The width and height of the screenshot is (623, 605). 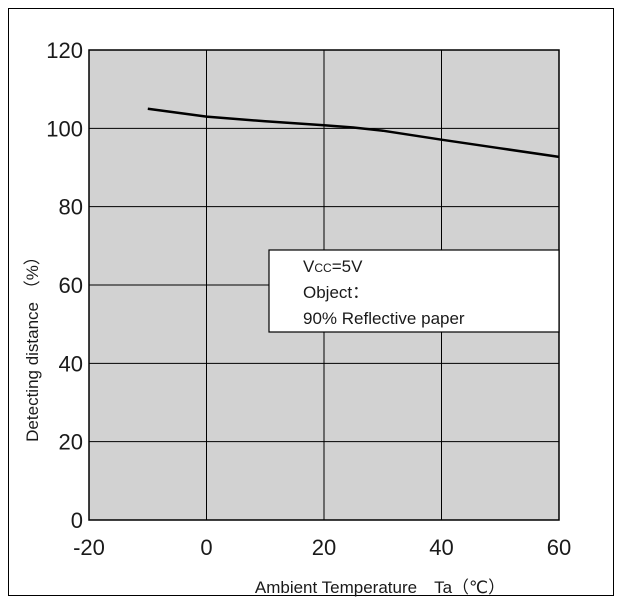 What do you see at coordinates (414, 291) in the screenshot?
I see `legend-box: VCC=5V Object： 90% Reflective paper` at bounding box center [414, 291].